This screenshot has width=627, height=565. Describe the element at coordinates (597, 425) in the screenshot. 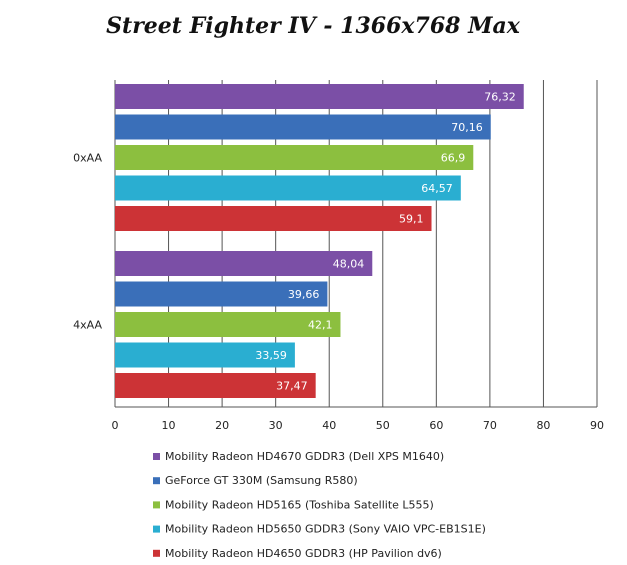

I see `x-tick-label: 90` at that location.